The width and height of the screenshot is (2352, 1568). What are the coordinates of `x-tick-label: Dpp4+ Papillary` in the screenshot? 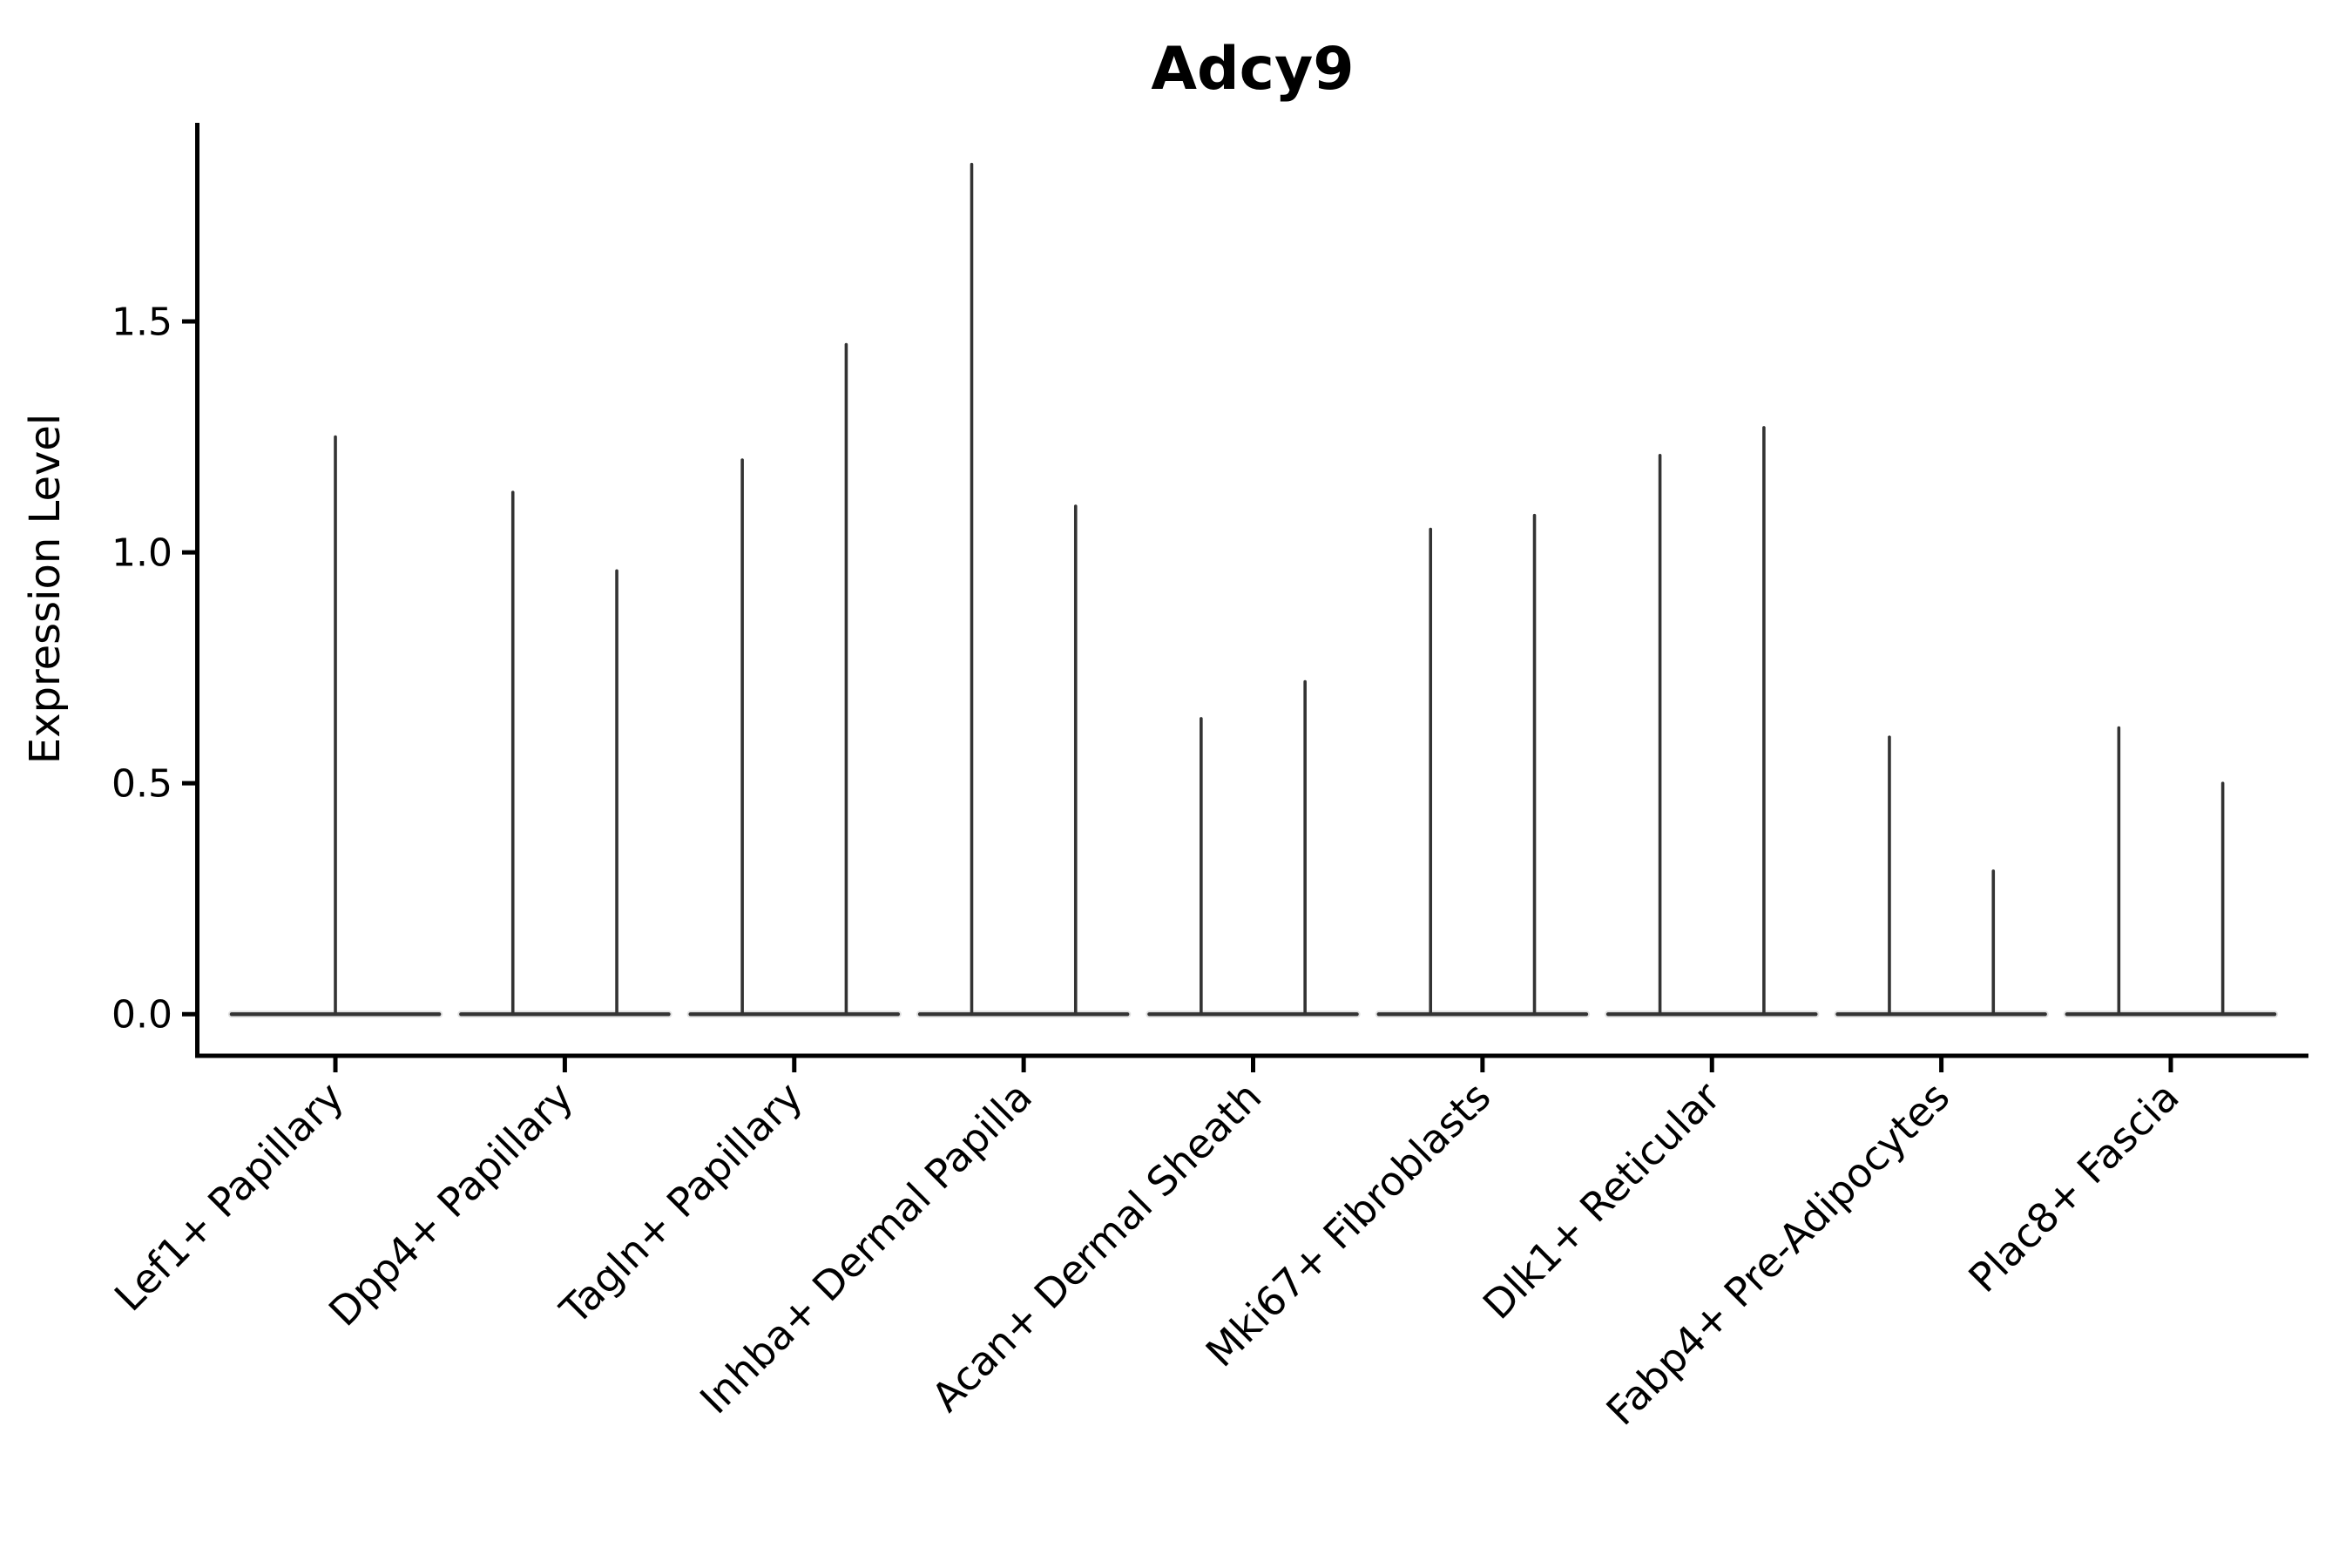 It's located at (451, 1204).